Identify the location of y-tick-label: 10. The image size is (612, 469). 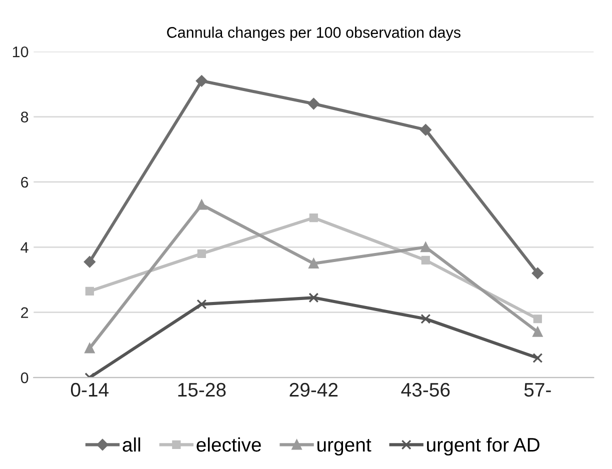
(20, 52).